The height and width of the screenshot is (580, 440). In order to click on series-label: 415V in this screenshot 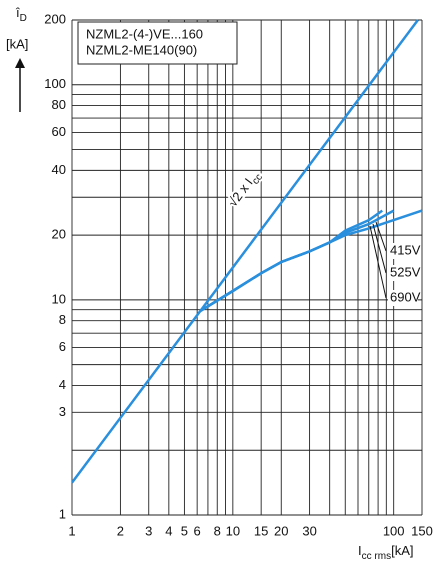, I will do `click(405, 249)`.